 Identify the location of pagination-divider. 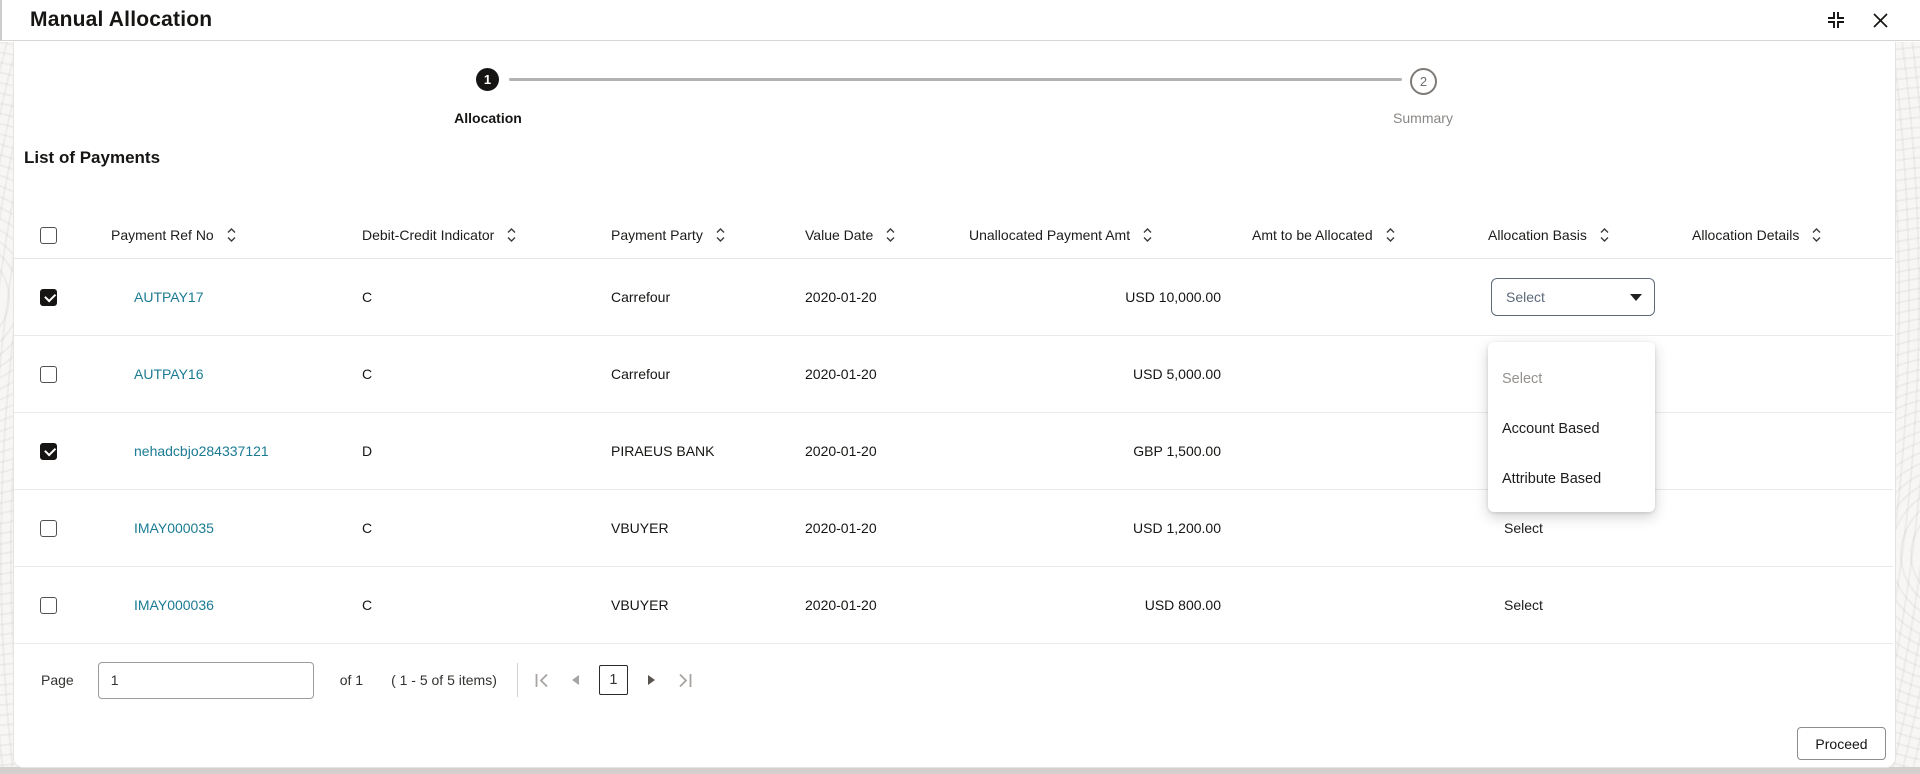
(517, 680).